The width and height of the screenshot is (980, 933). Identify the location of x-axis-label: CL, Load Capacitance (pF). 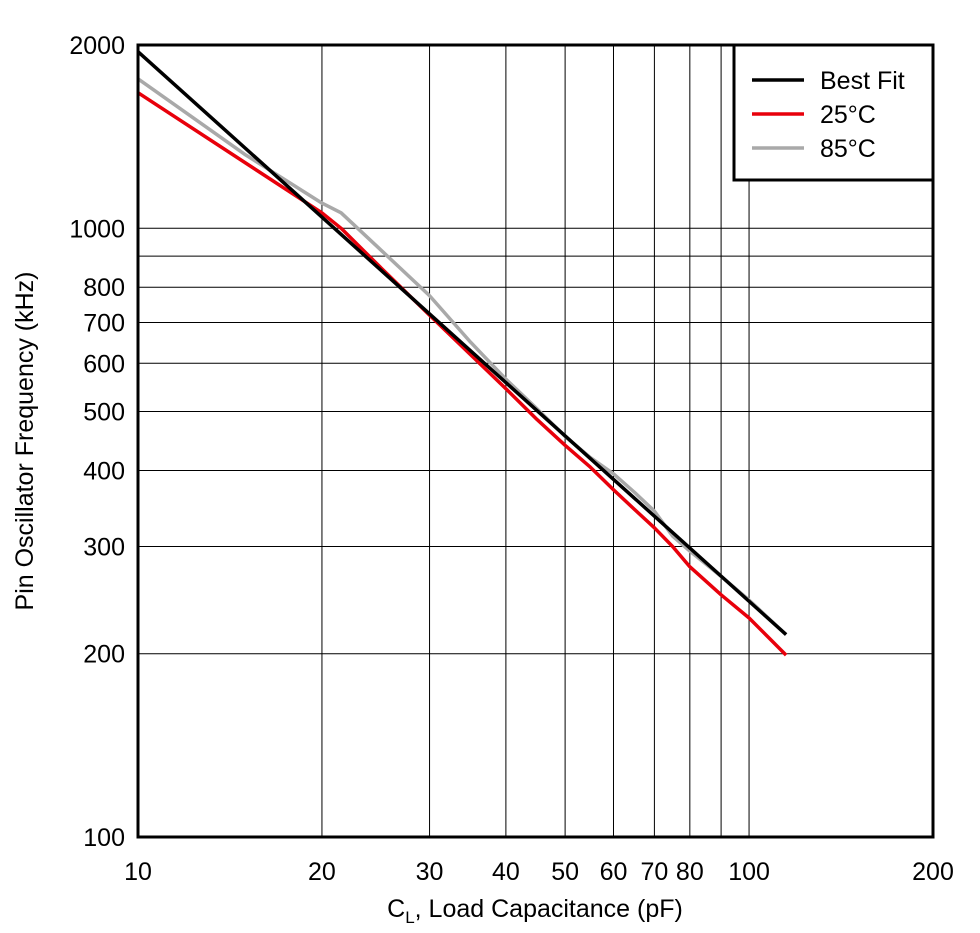
(535, 911).